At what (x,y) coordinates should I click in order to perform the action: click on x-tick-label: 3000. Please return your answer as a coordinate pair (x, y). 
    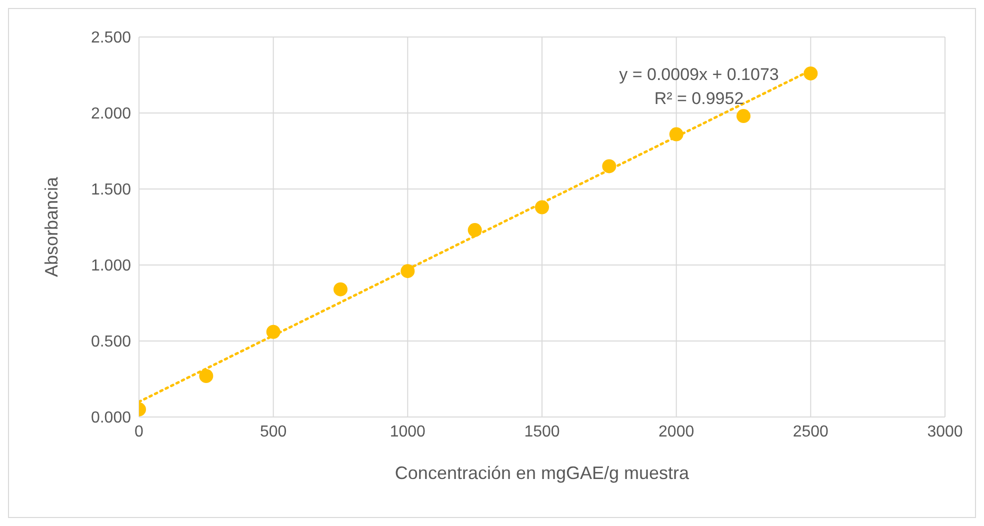
    Looking at the image, I should click on (945, 431).